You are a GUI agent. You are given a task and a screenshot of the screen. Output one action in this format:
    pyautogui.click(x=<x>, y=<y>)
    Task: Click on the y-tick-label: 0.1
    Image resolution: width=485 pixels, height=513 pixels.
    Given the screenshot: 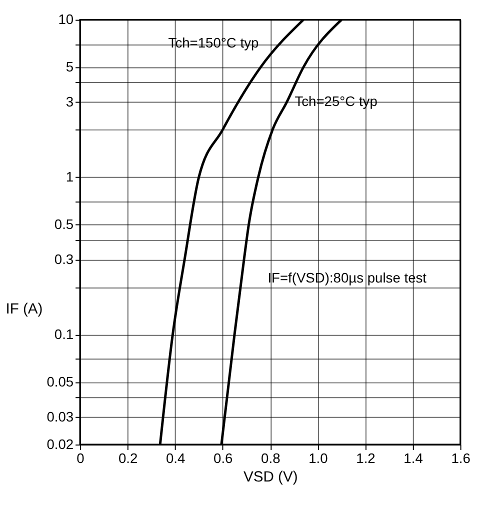 What is the action you would take?
    pyautogui.click(x=64, y=334)
    